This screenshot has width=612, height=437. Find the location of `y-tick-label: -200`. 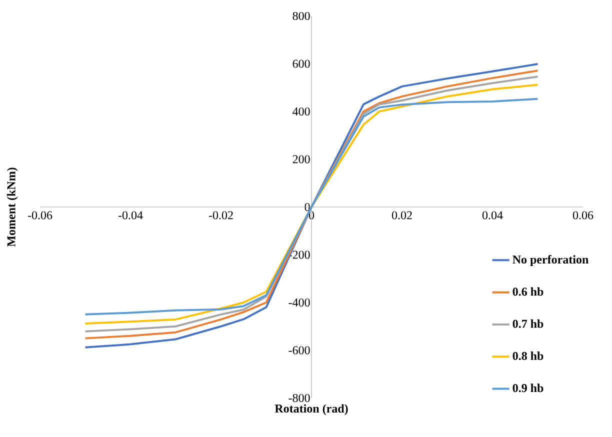

y-tick-label: -200 is located at coordinates (299, 254).